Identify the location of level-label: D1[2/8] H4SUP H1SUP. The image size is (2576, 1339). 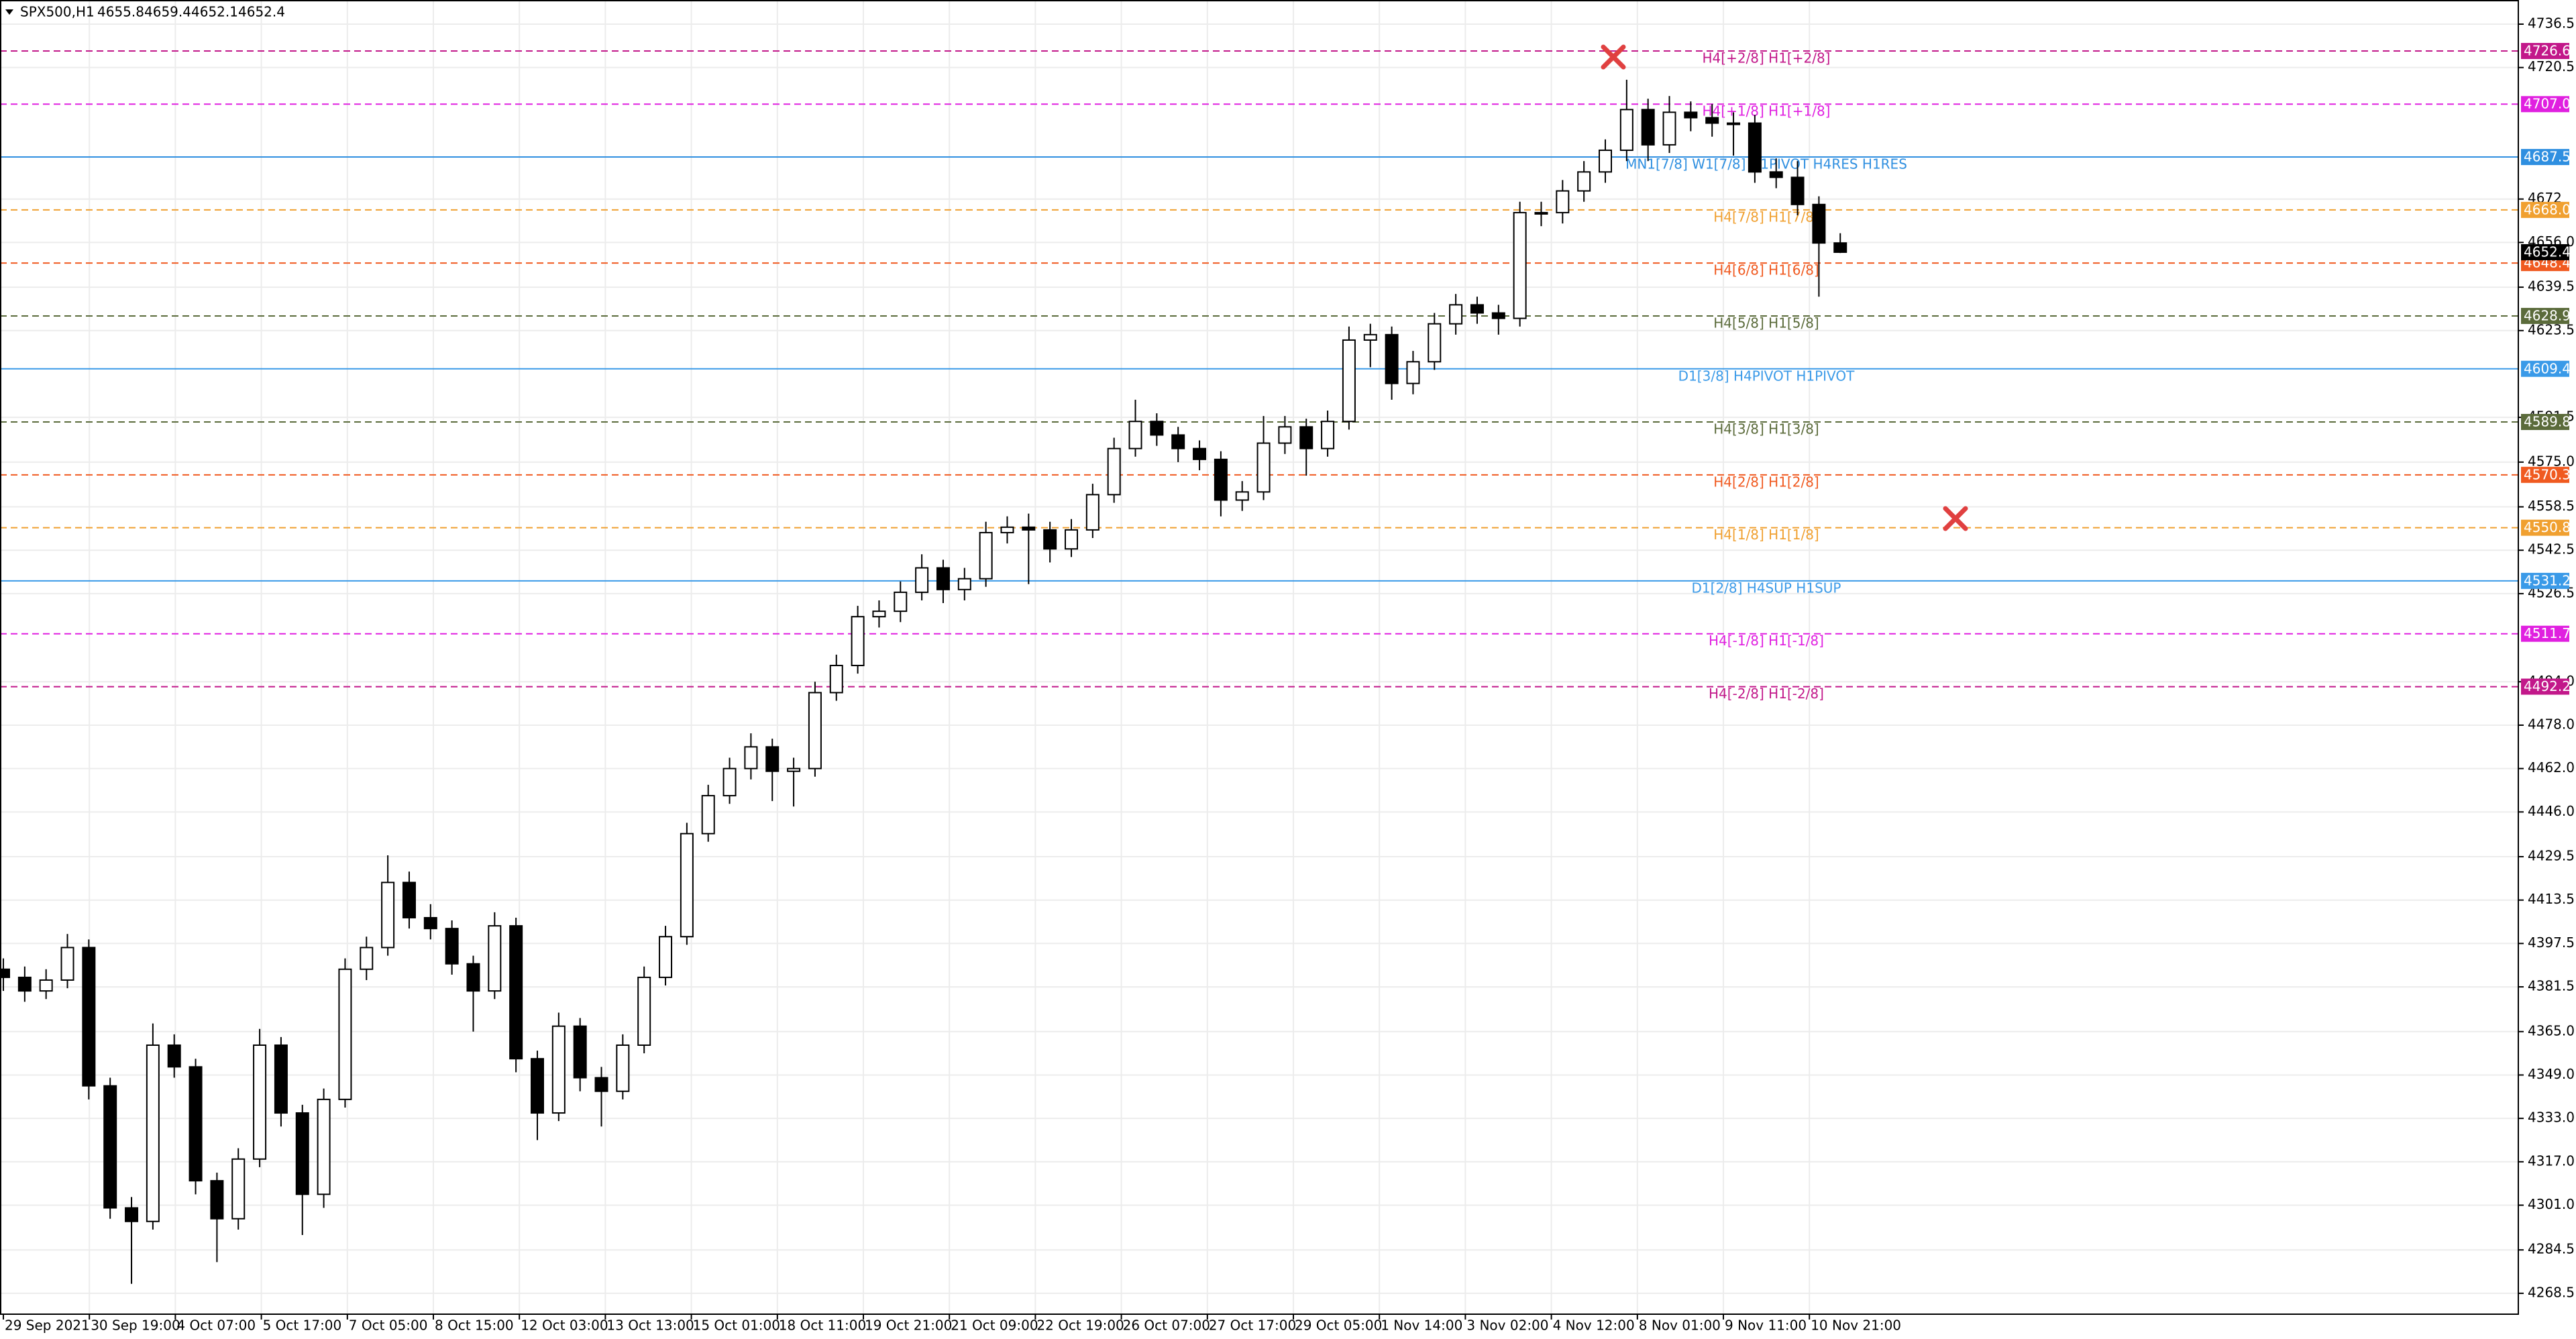
(1766, 588).